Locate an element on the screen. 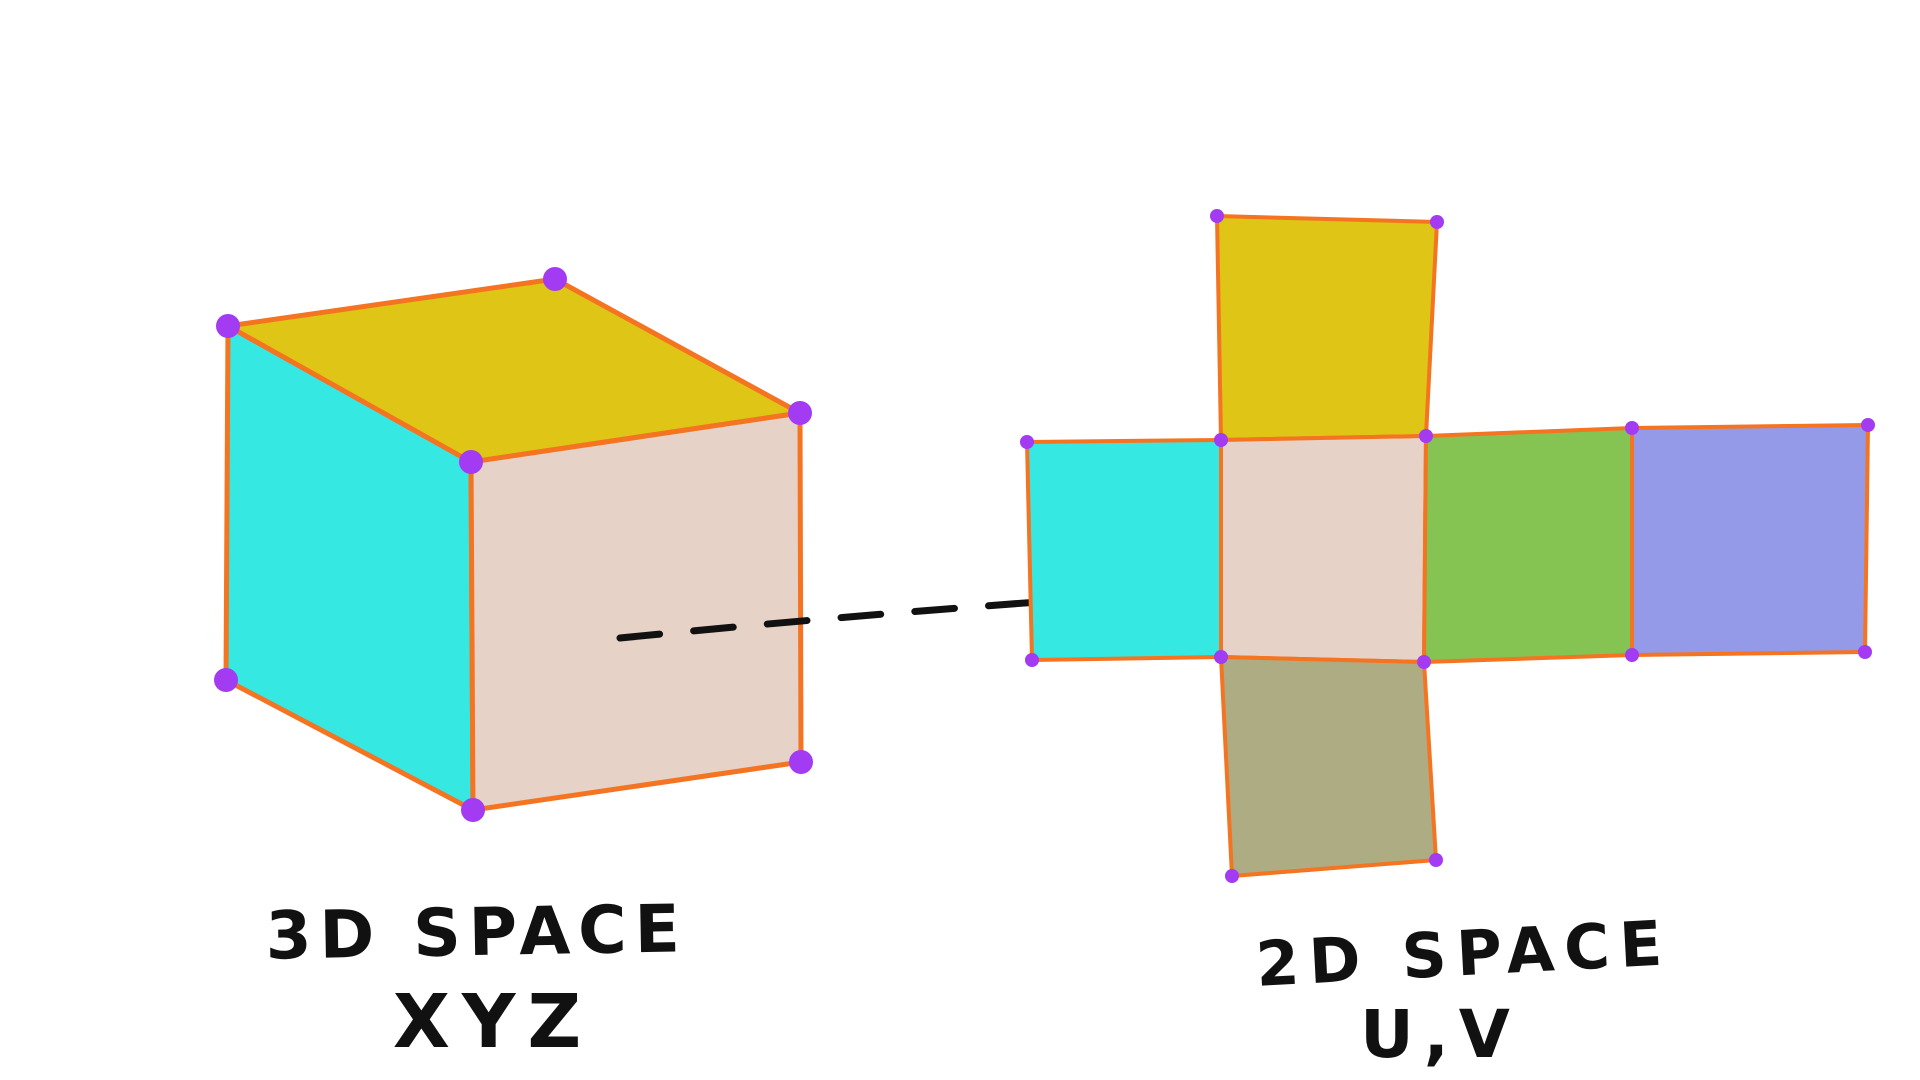  label-2d-space-axes: U,V is located at coordinates (1440, 1034).